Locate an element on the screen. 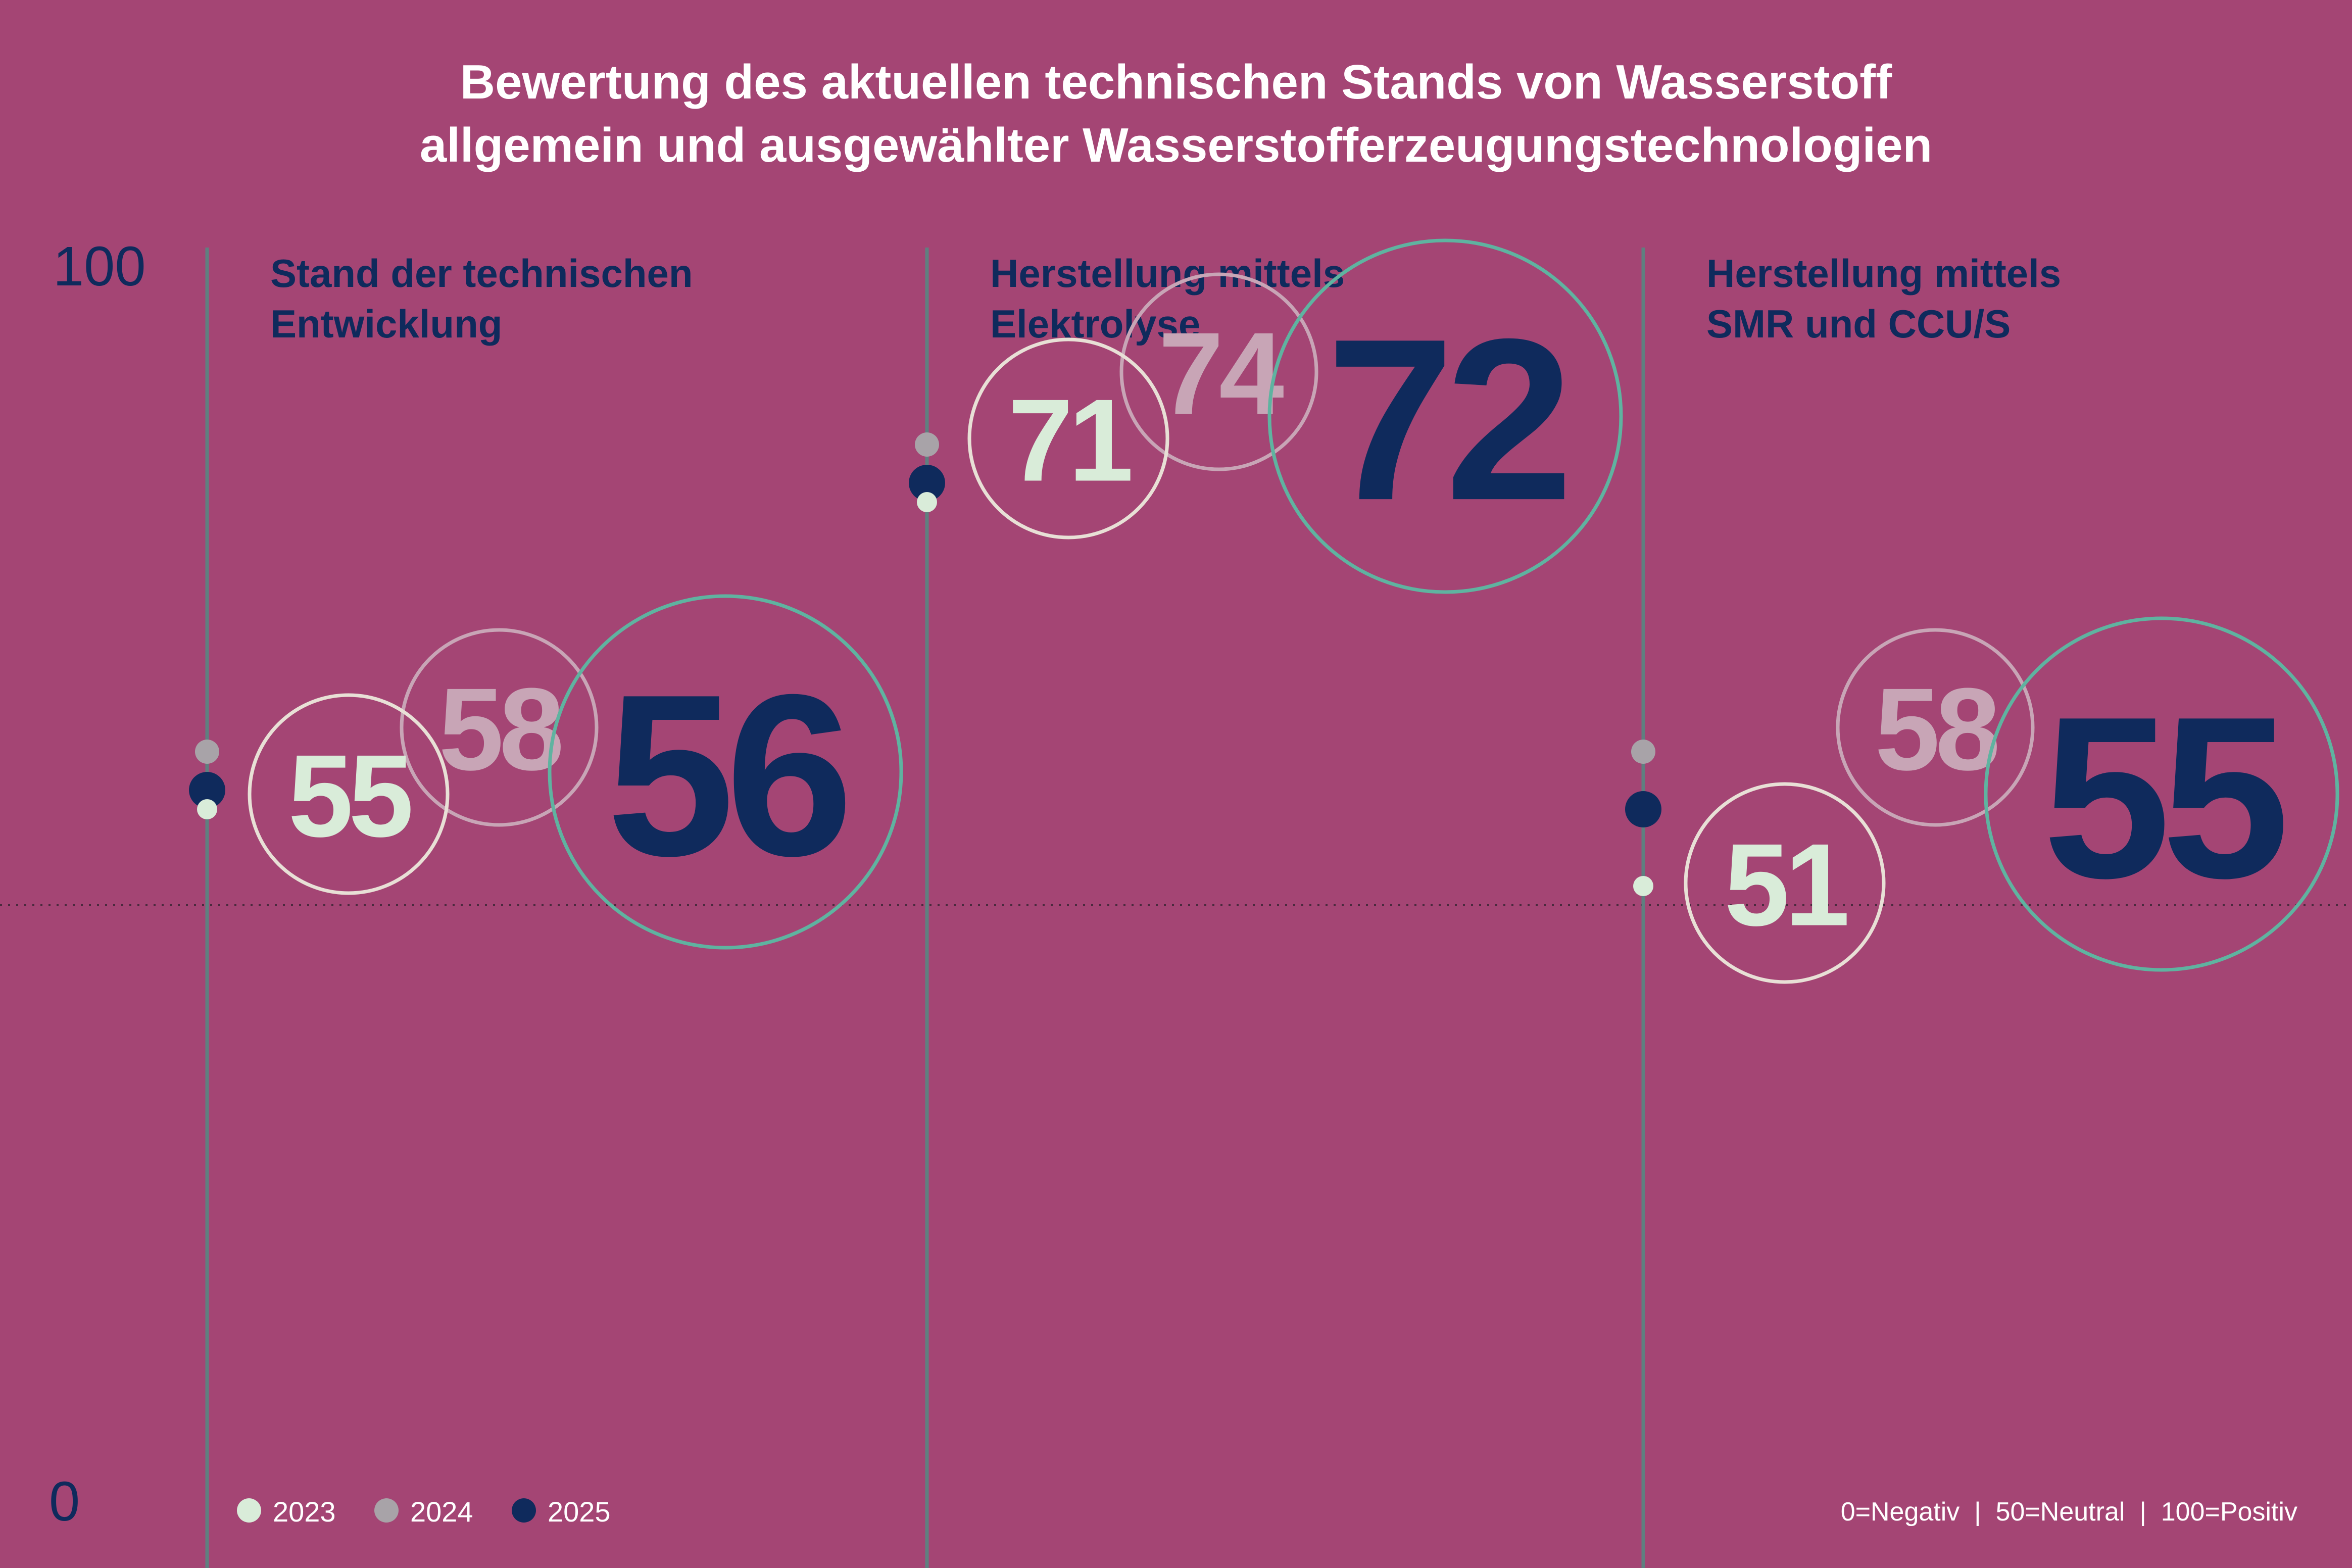  legend-marker-2023 is located at coordinates (249, 1510).